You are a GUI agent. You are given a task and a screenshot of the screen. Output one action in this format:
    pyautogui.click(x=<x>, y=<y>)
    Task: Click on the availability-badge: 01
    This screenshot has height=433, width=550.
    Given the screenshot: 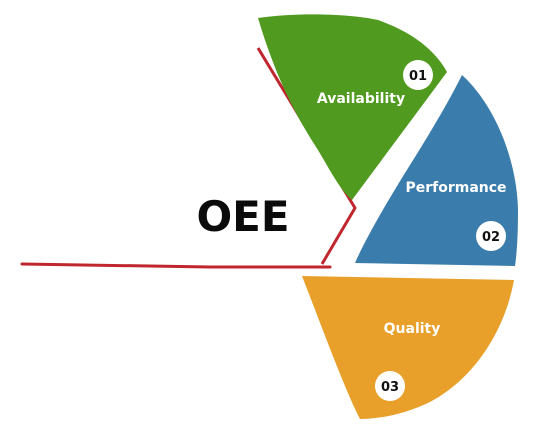 What is the action you would take?
    pyautogui.click(x=418, y=75)
    